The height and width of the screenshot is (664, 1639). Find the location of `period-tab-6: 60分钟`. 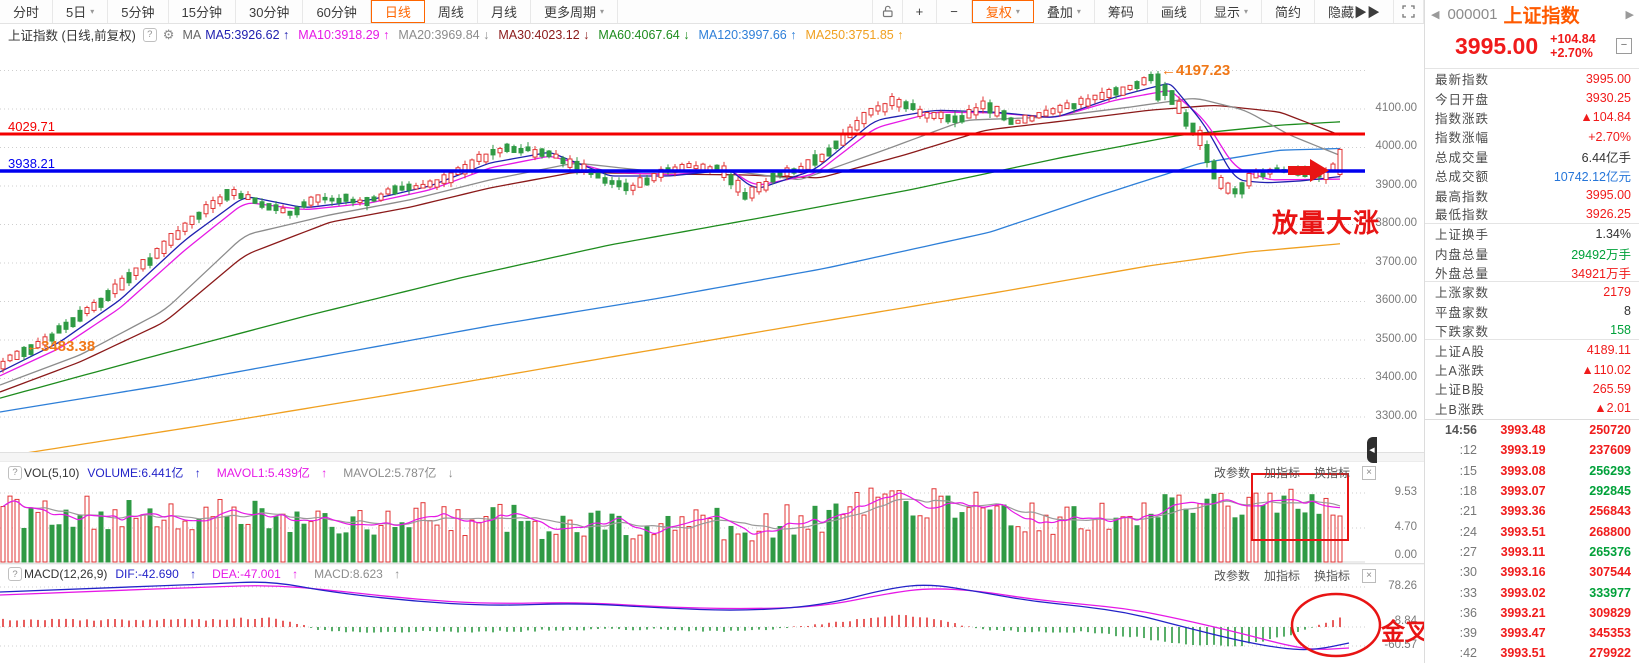

period-tab-6: 60分钟 is located at coordinates (337, 11).